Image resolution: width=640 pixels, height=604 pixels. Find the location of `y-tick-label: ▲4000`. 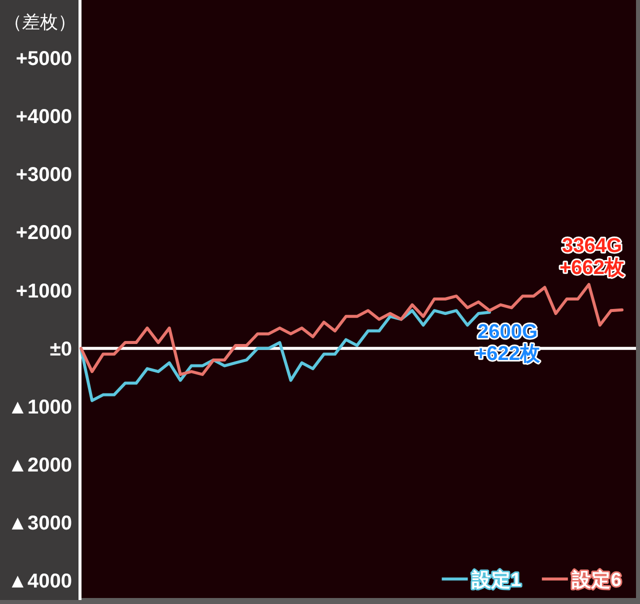

y-tick-label: ▲4000 is located at coordinates (40, 581).